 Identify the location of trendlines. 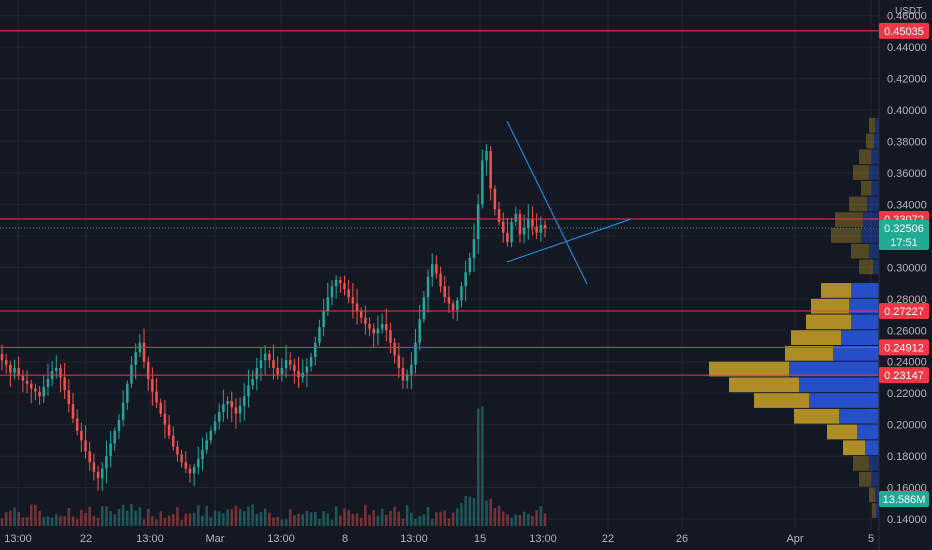
(569, 202).